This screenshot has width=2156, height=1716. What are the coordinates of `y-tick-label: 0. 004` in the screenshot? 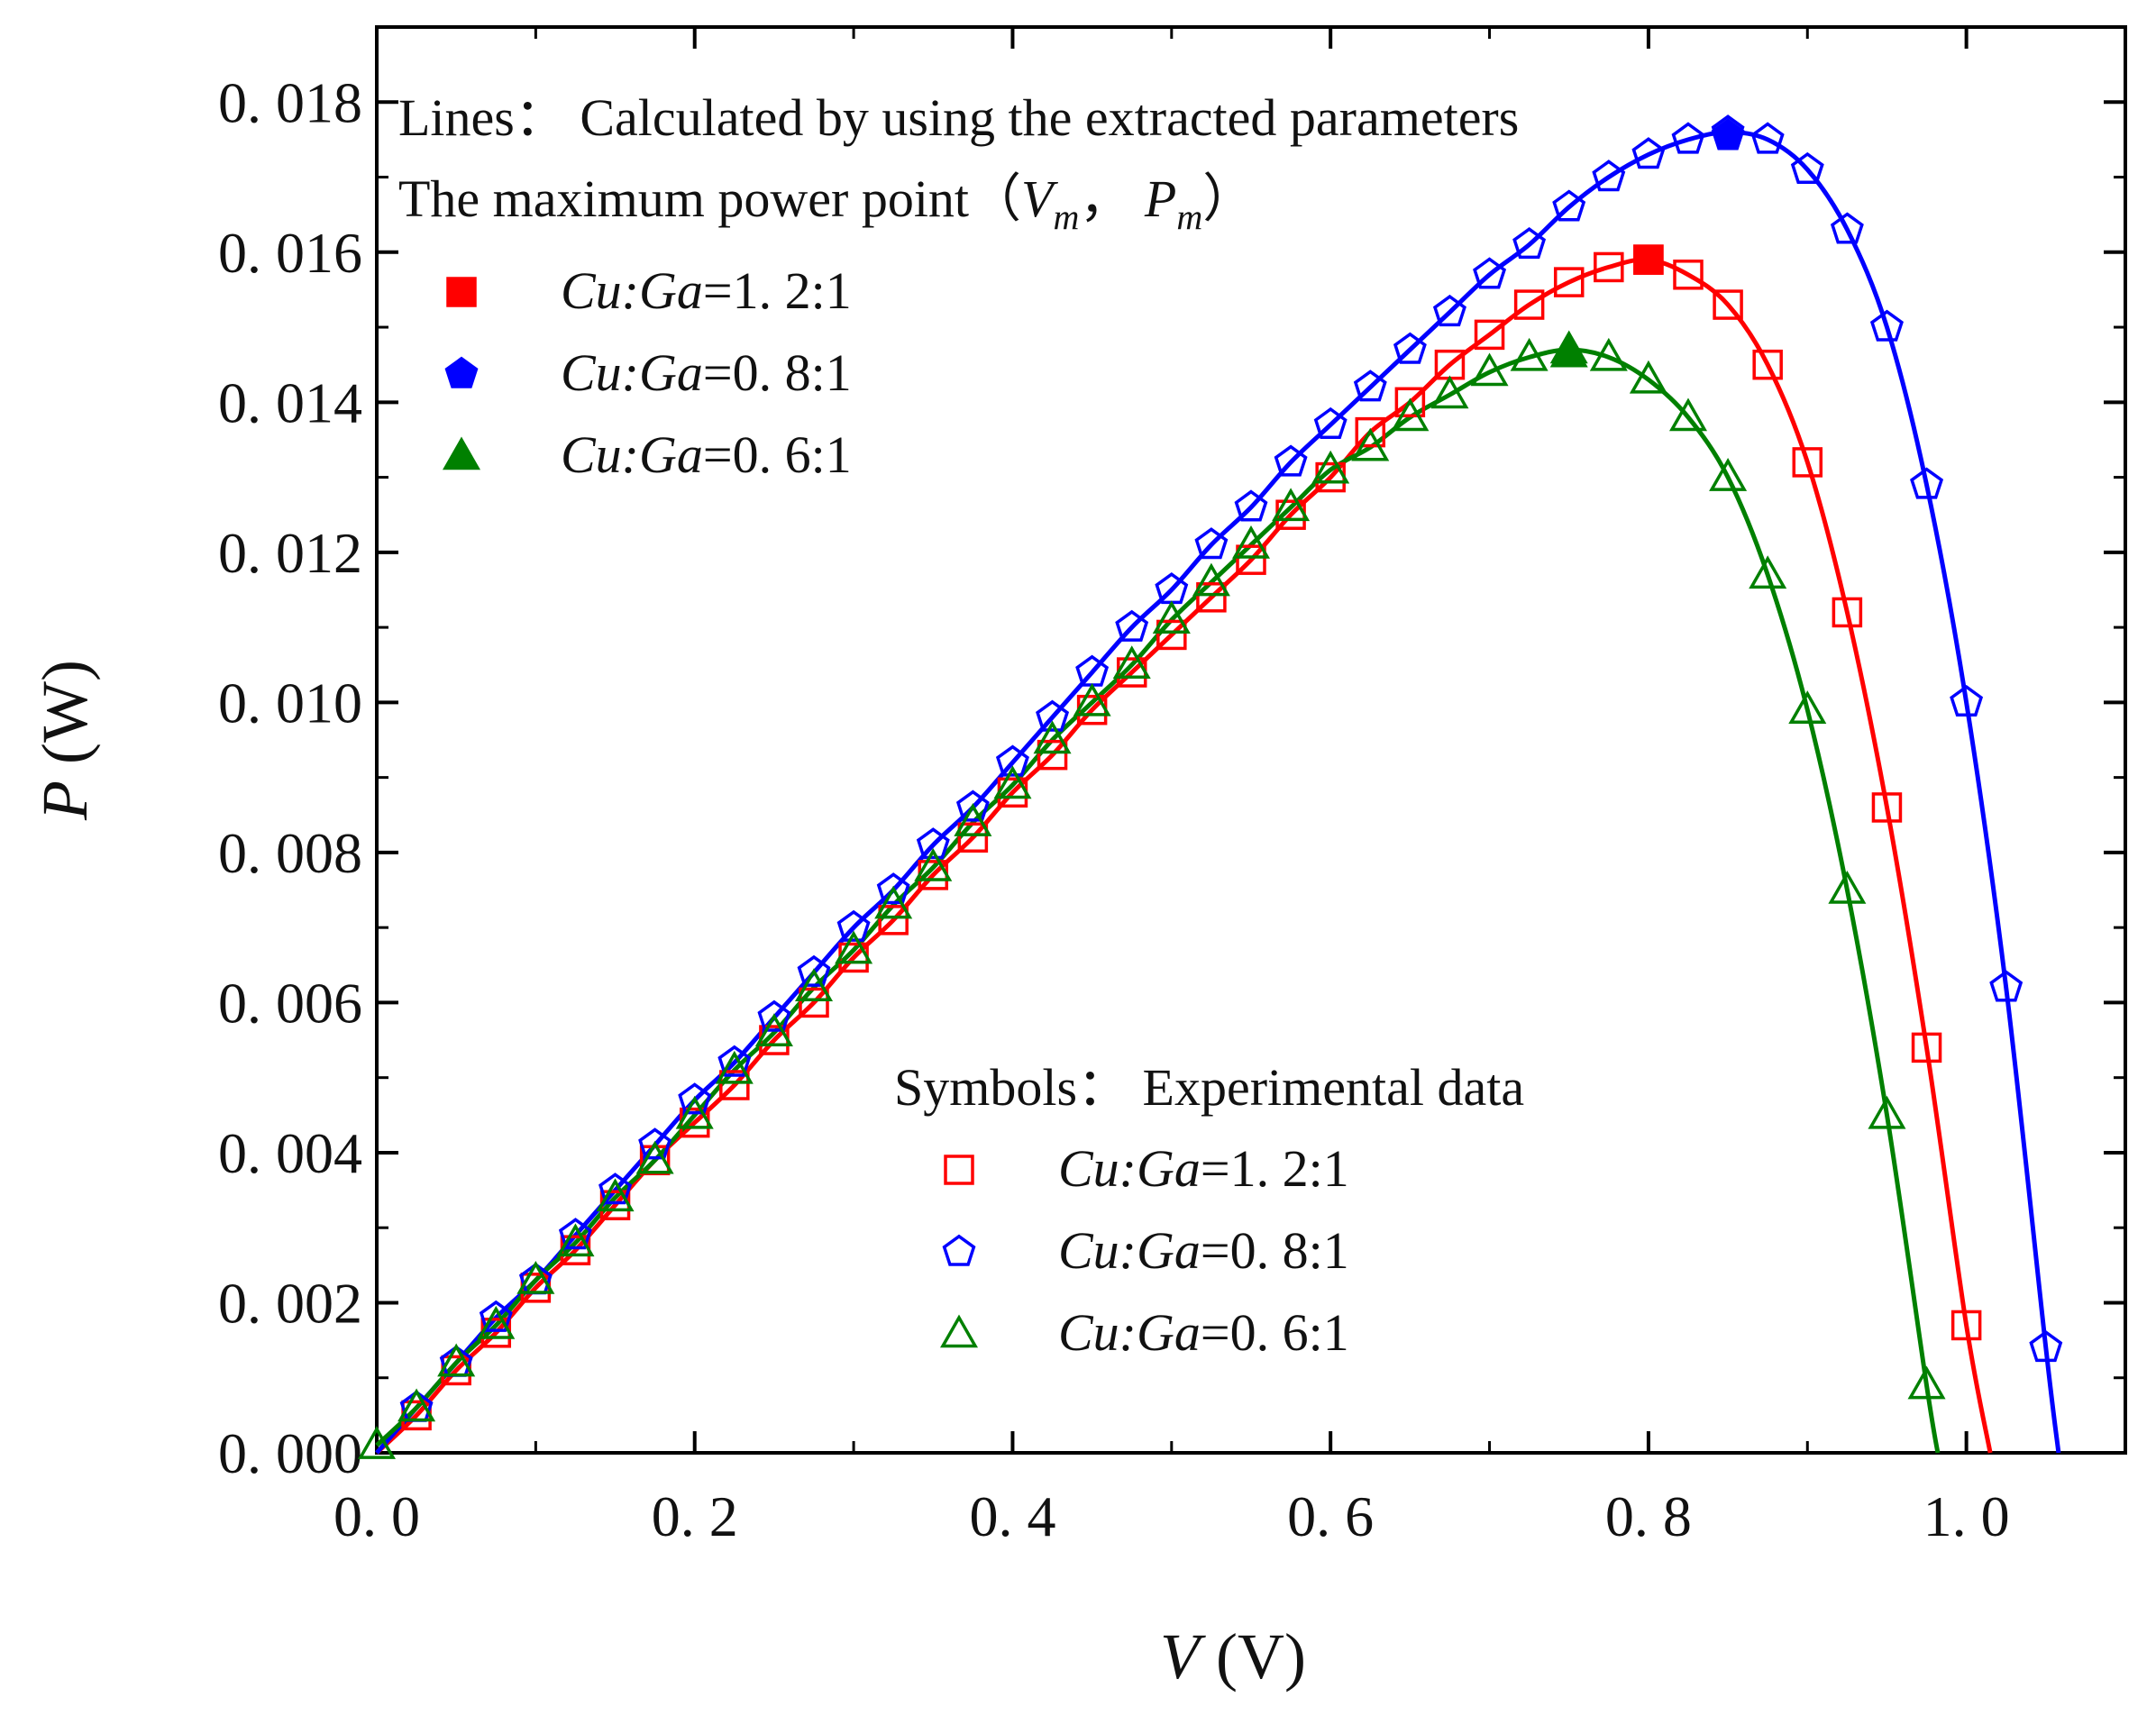 It's located at (290, 1153).